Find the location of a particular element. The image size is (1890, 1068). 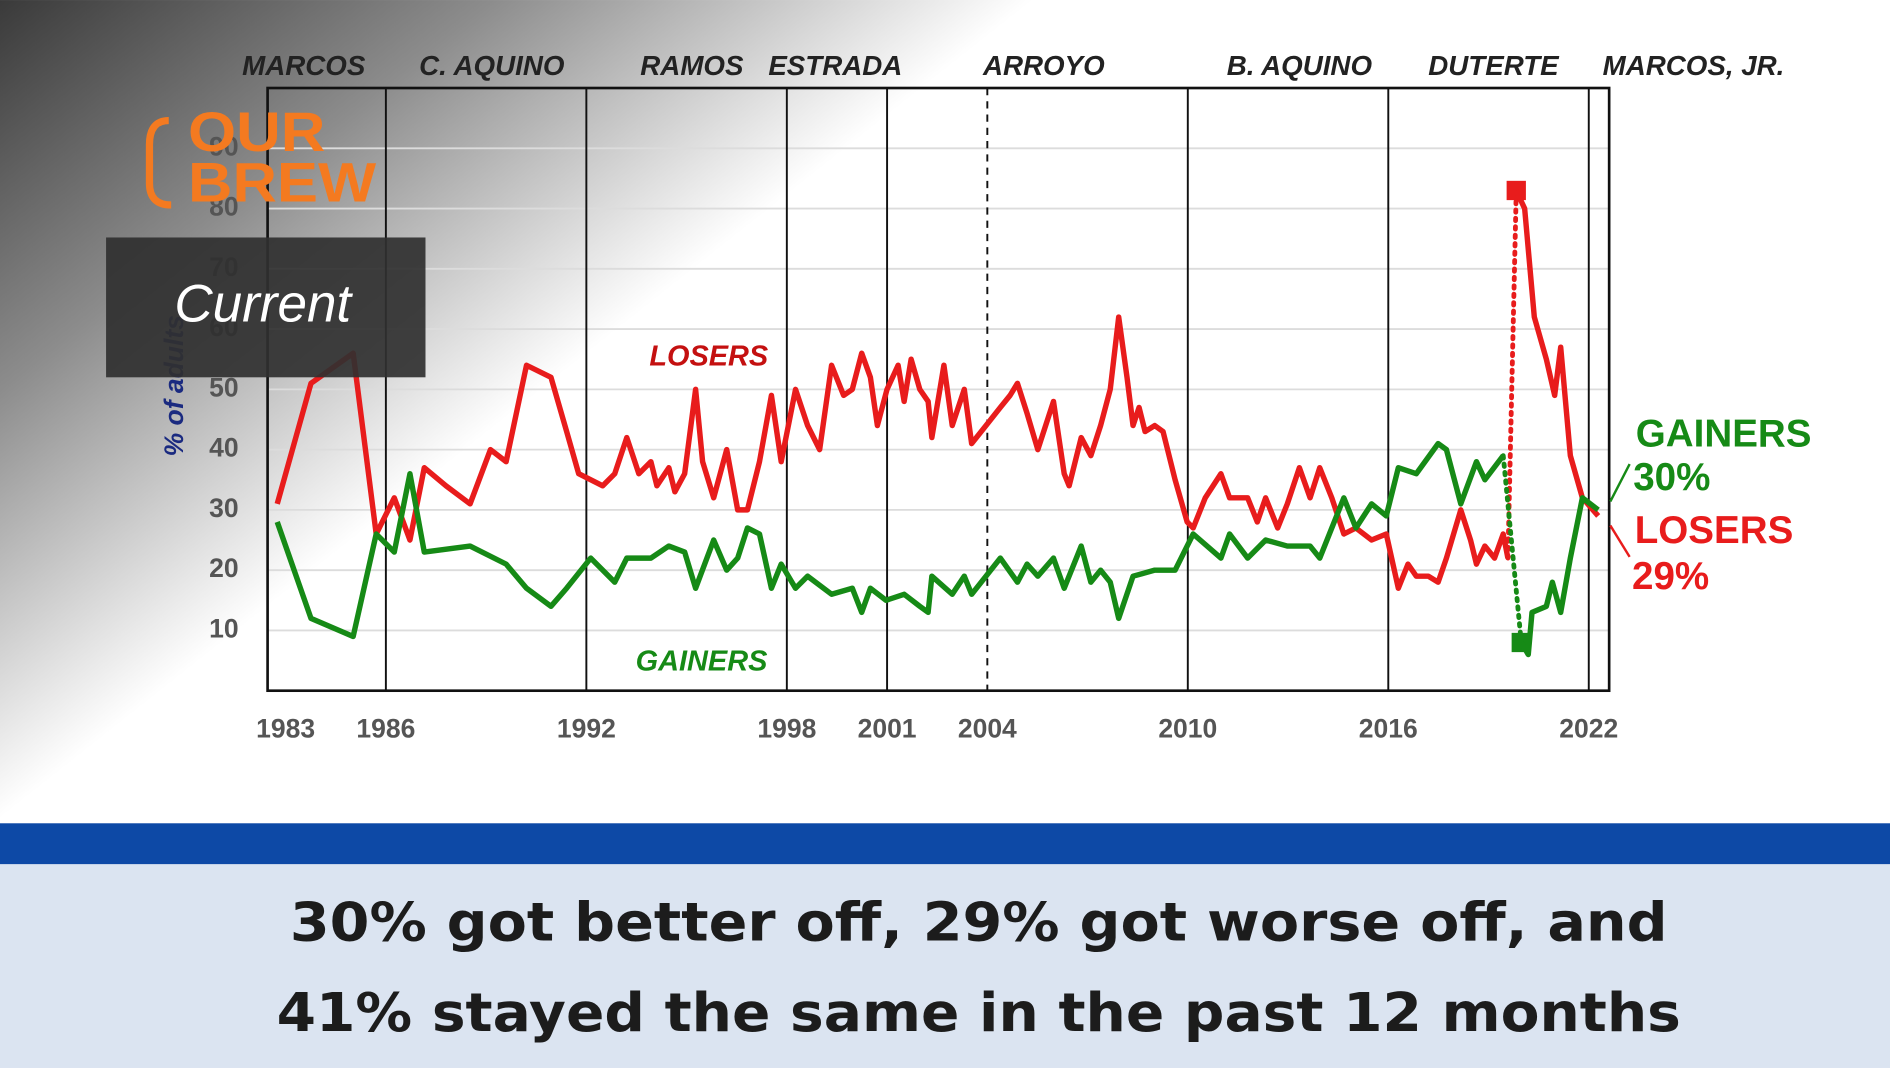

series-label: GAINERS is located at coordinates (702, 662).